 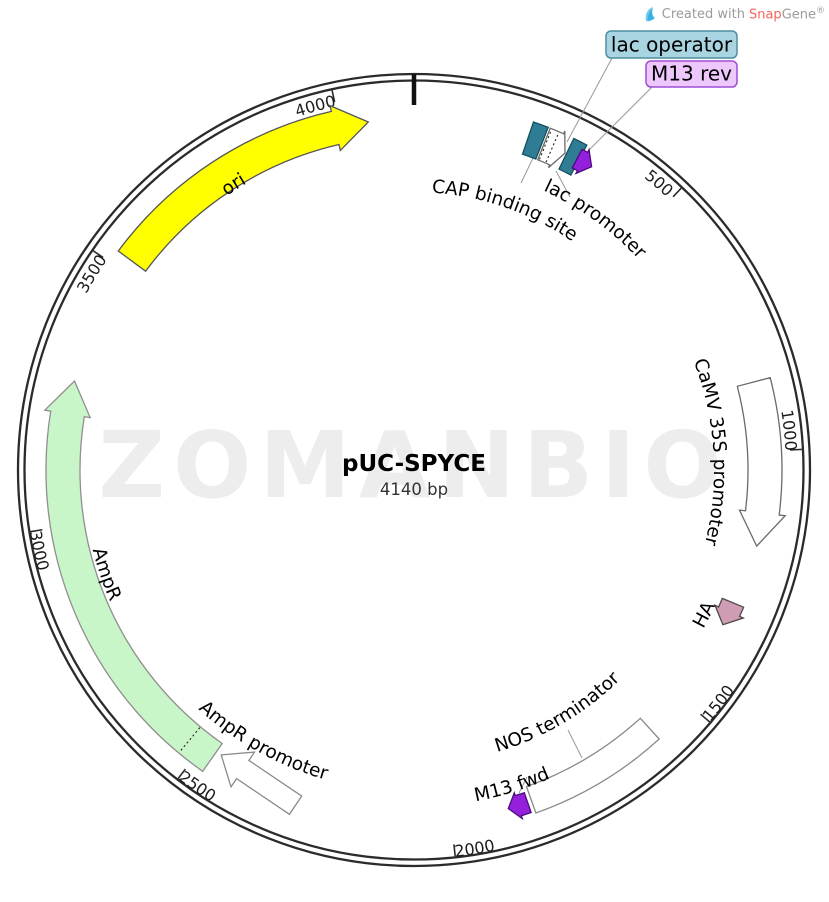 What do you see at coordinates (519, 805) in the screenshot?
I see `m13-fwd-glyph` at bounding box center [519, 805].